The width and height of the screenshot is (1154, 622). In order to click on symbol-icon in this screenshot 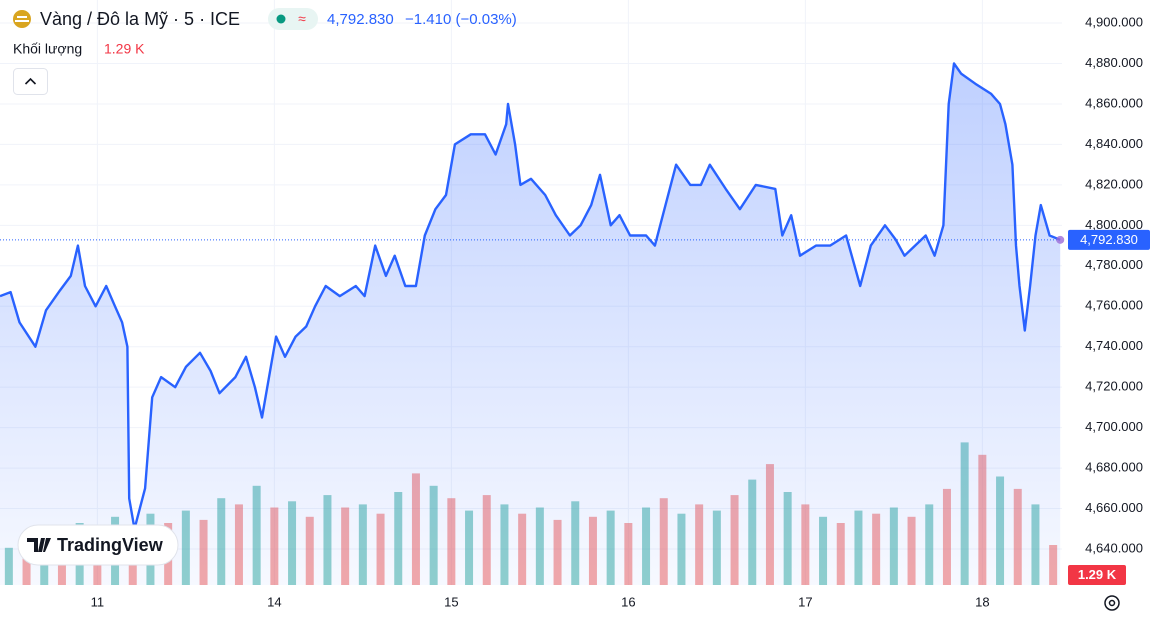, I will do `click(22, 19)`.